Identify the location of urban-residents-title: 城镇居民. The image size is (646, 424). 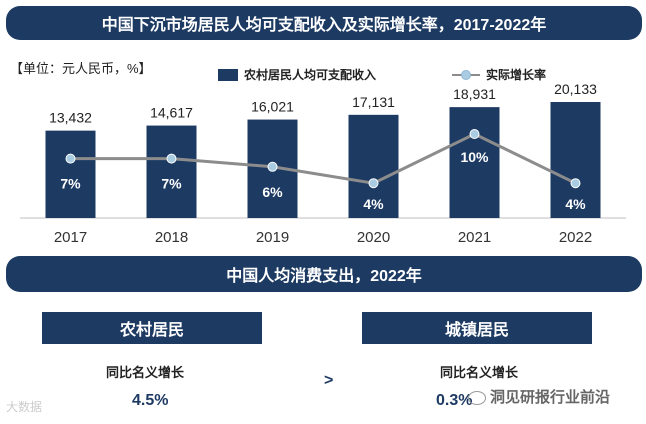
(477, 328).